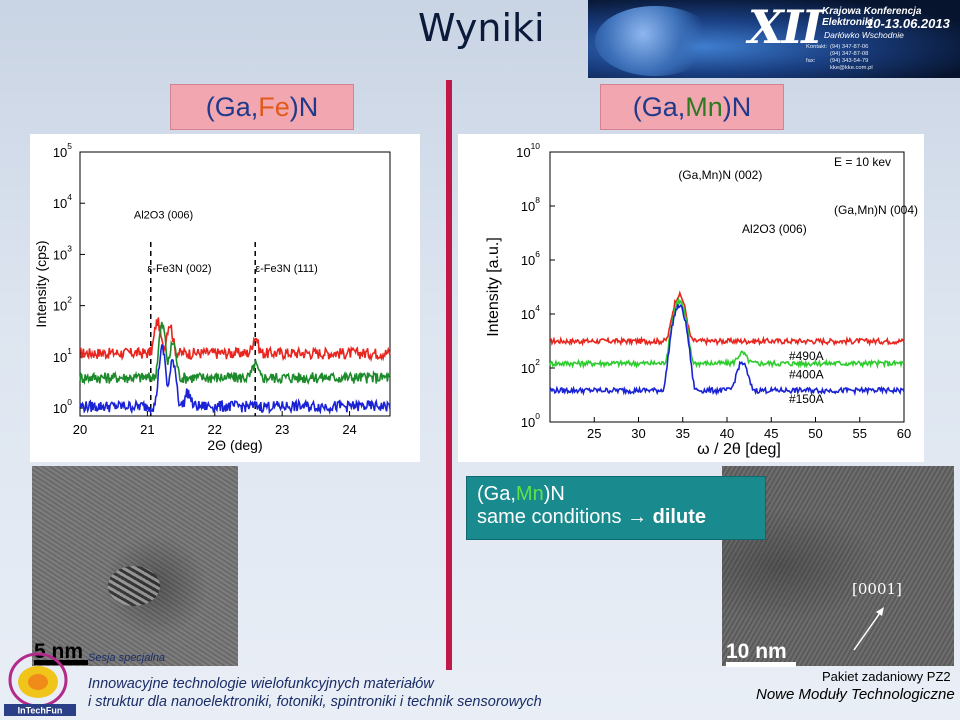 This screenshot has height=720, width=960. Describe the element at coordinates (59, 651) in the screenshot. I see `scale-label-left: 5 nm` at that location.